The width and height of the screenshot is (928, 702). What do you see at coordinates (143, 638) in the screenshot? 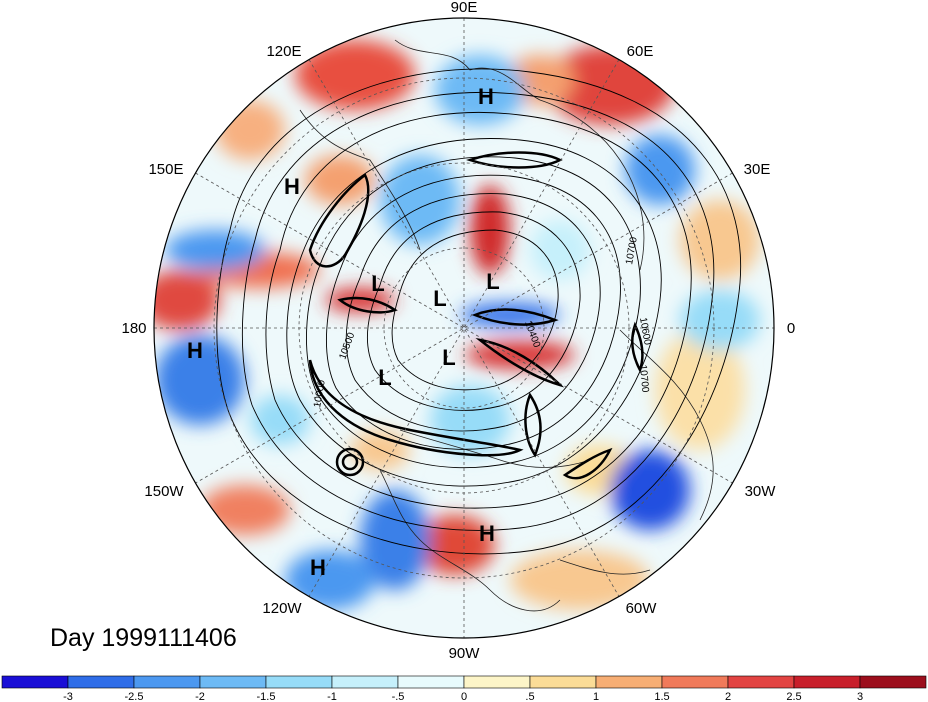
I see `day-label: Day 1999111406` at bounding box center [143, 638].